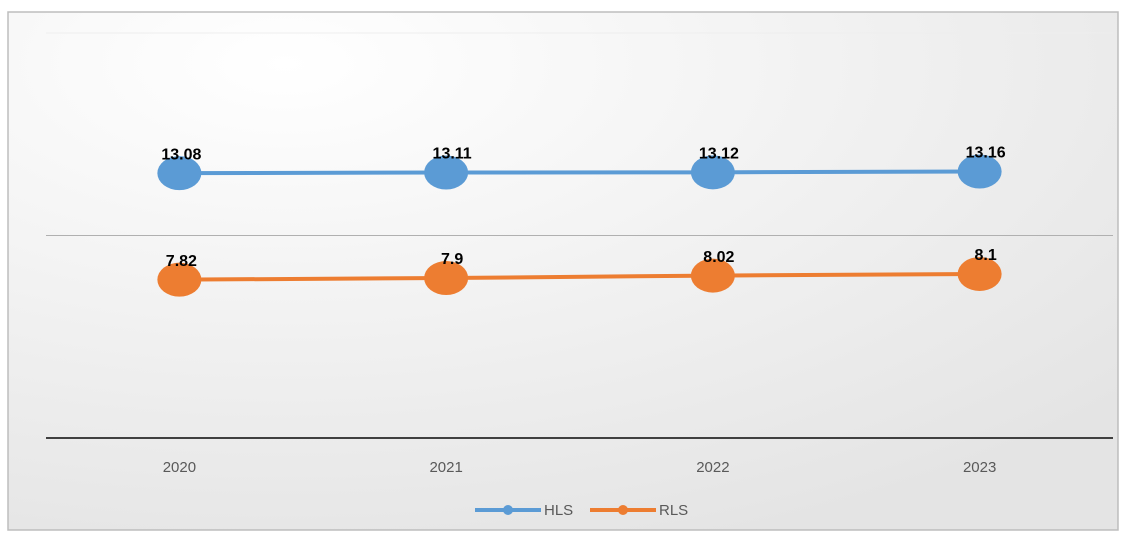 This screenshot has height=536, width=1121. I want to click on data-label: 13.12, so click(719, 154).